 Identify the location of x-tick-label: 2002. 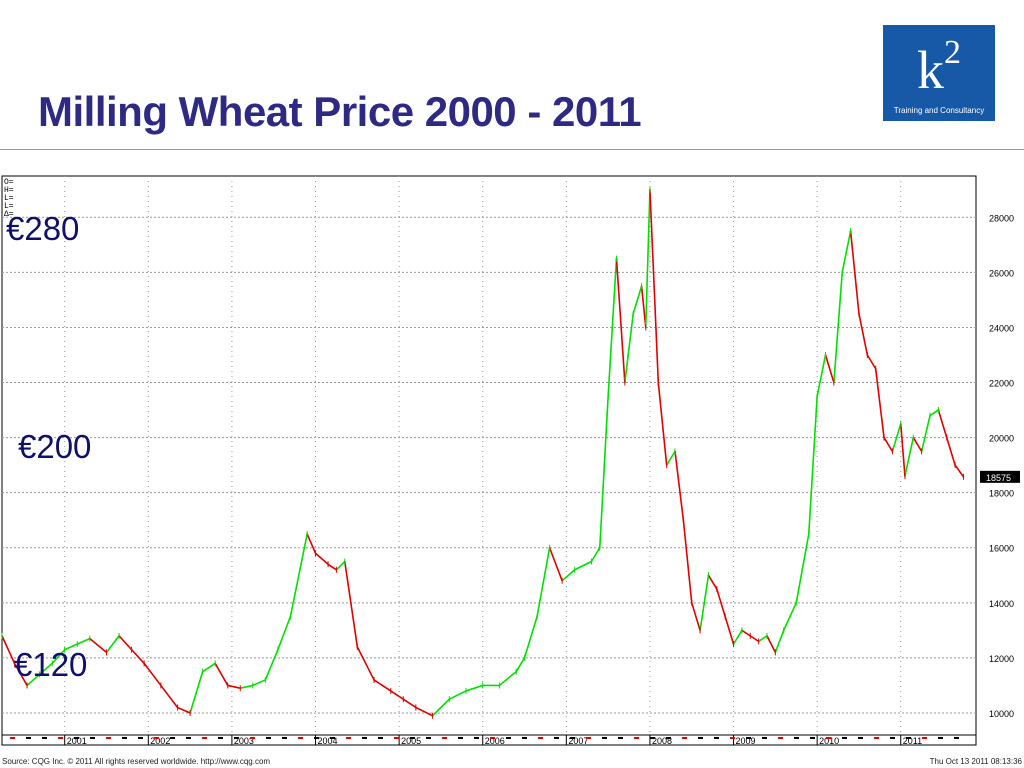
(160, 741).